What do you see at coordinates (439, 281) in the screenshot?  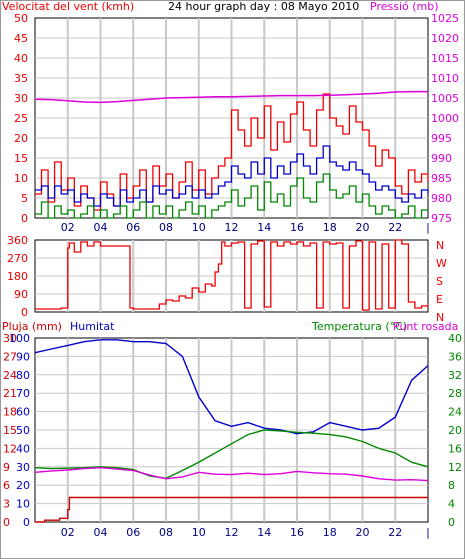 I see `dir-compass-label: S` at bounding box center [439, 281].